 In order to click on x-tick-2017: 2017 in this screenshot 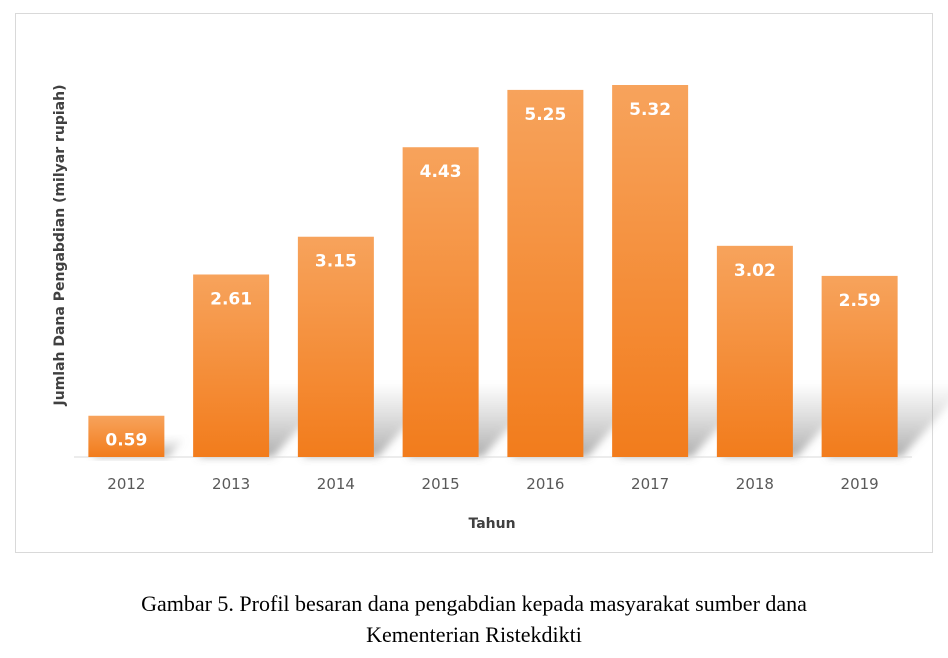, I will do `click(650, 484)`.